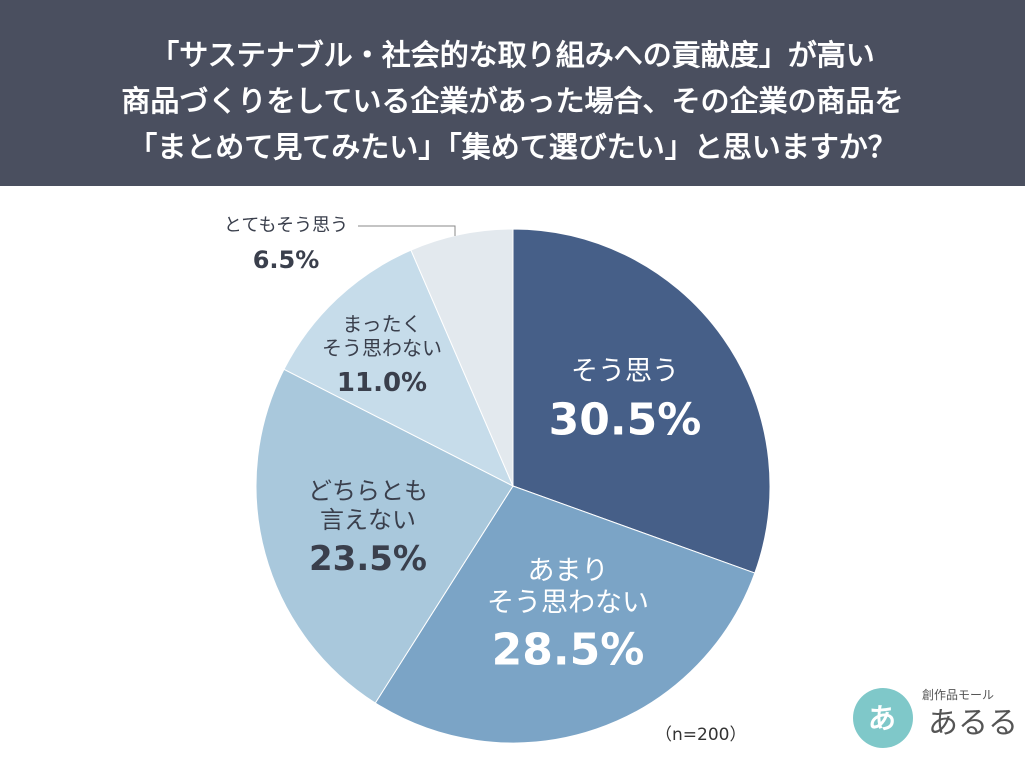  Describe the element at coordinates (568, 650) in the screenshot. I see `value-label: 28.5%` at that location.